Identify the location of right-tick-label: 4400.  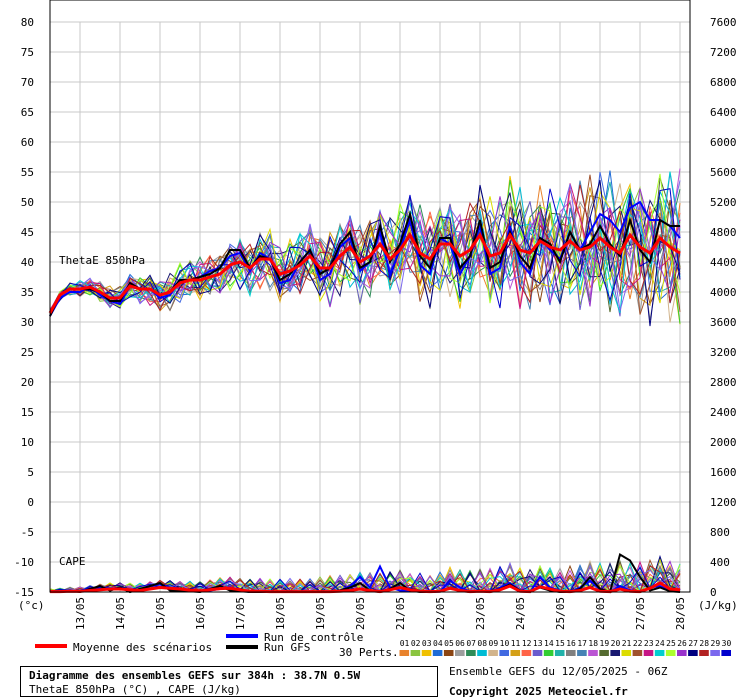
(723, 262).